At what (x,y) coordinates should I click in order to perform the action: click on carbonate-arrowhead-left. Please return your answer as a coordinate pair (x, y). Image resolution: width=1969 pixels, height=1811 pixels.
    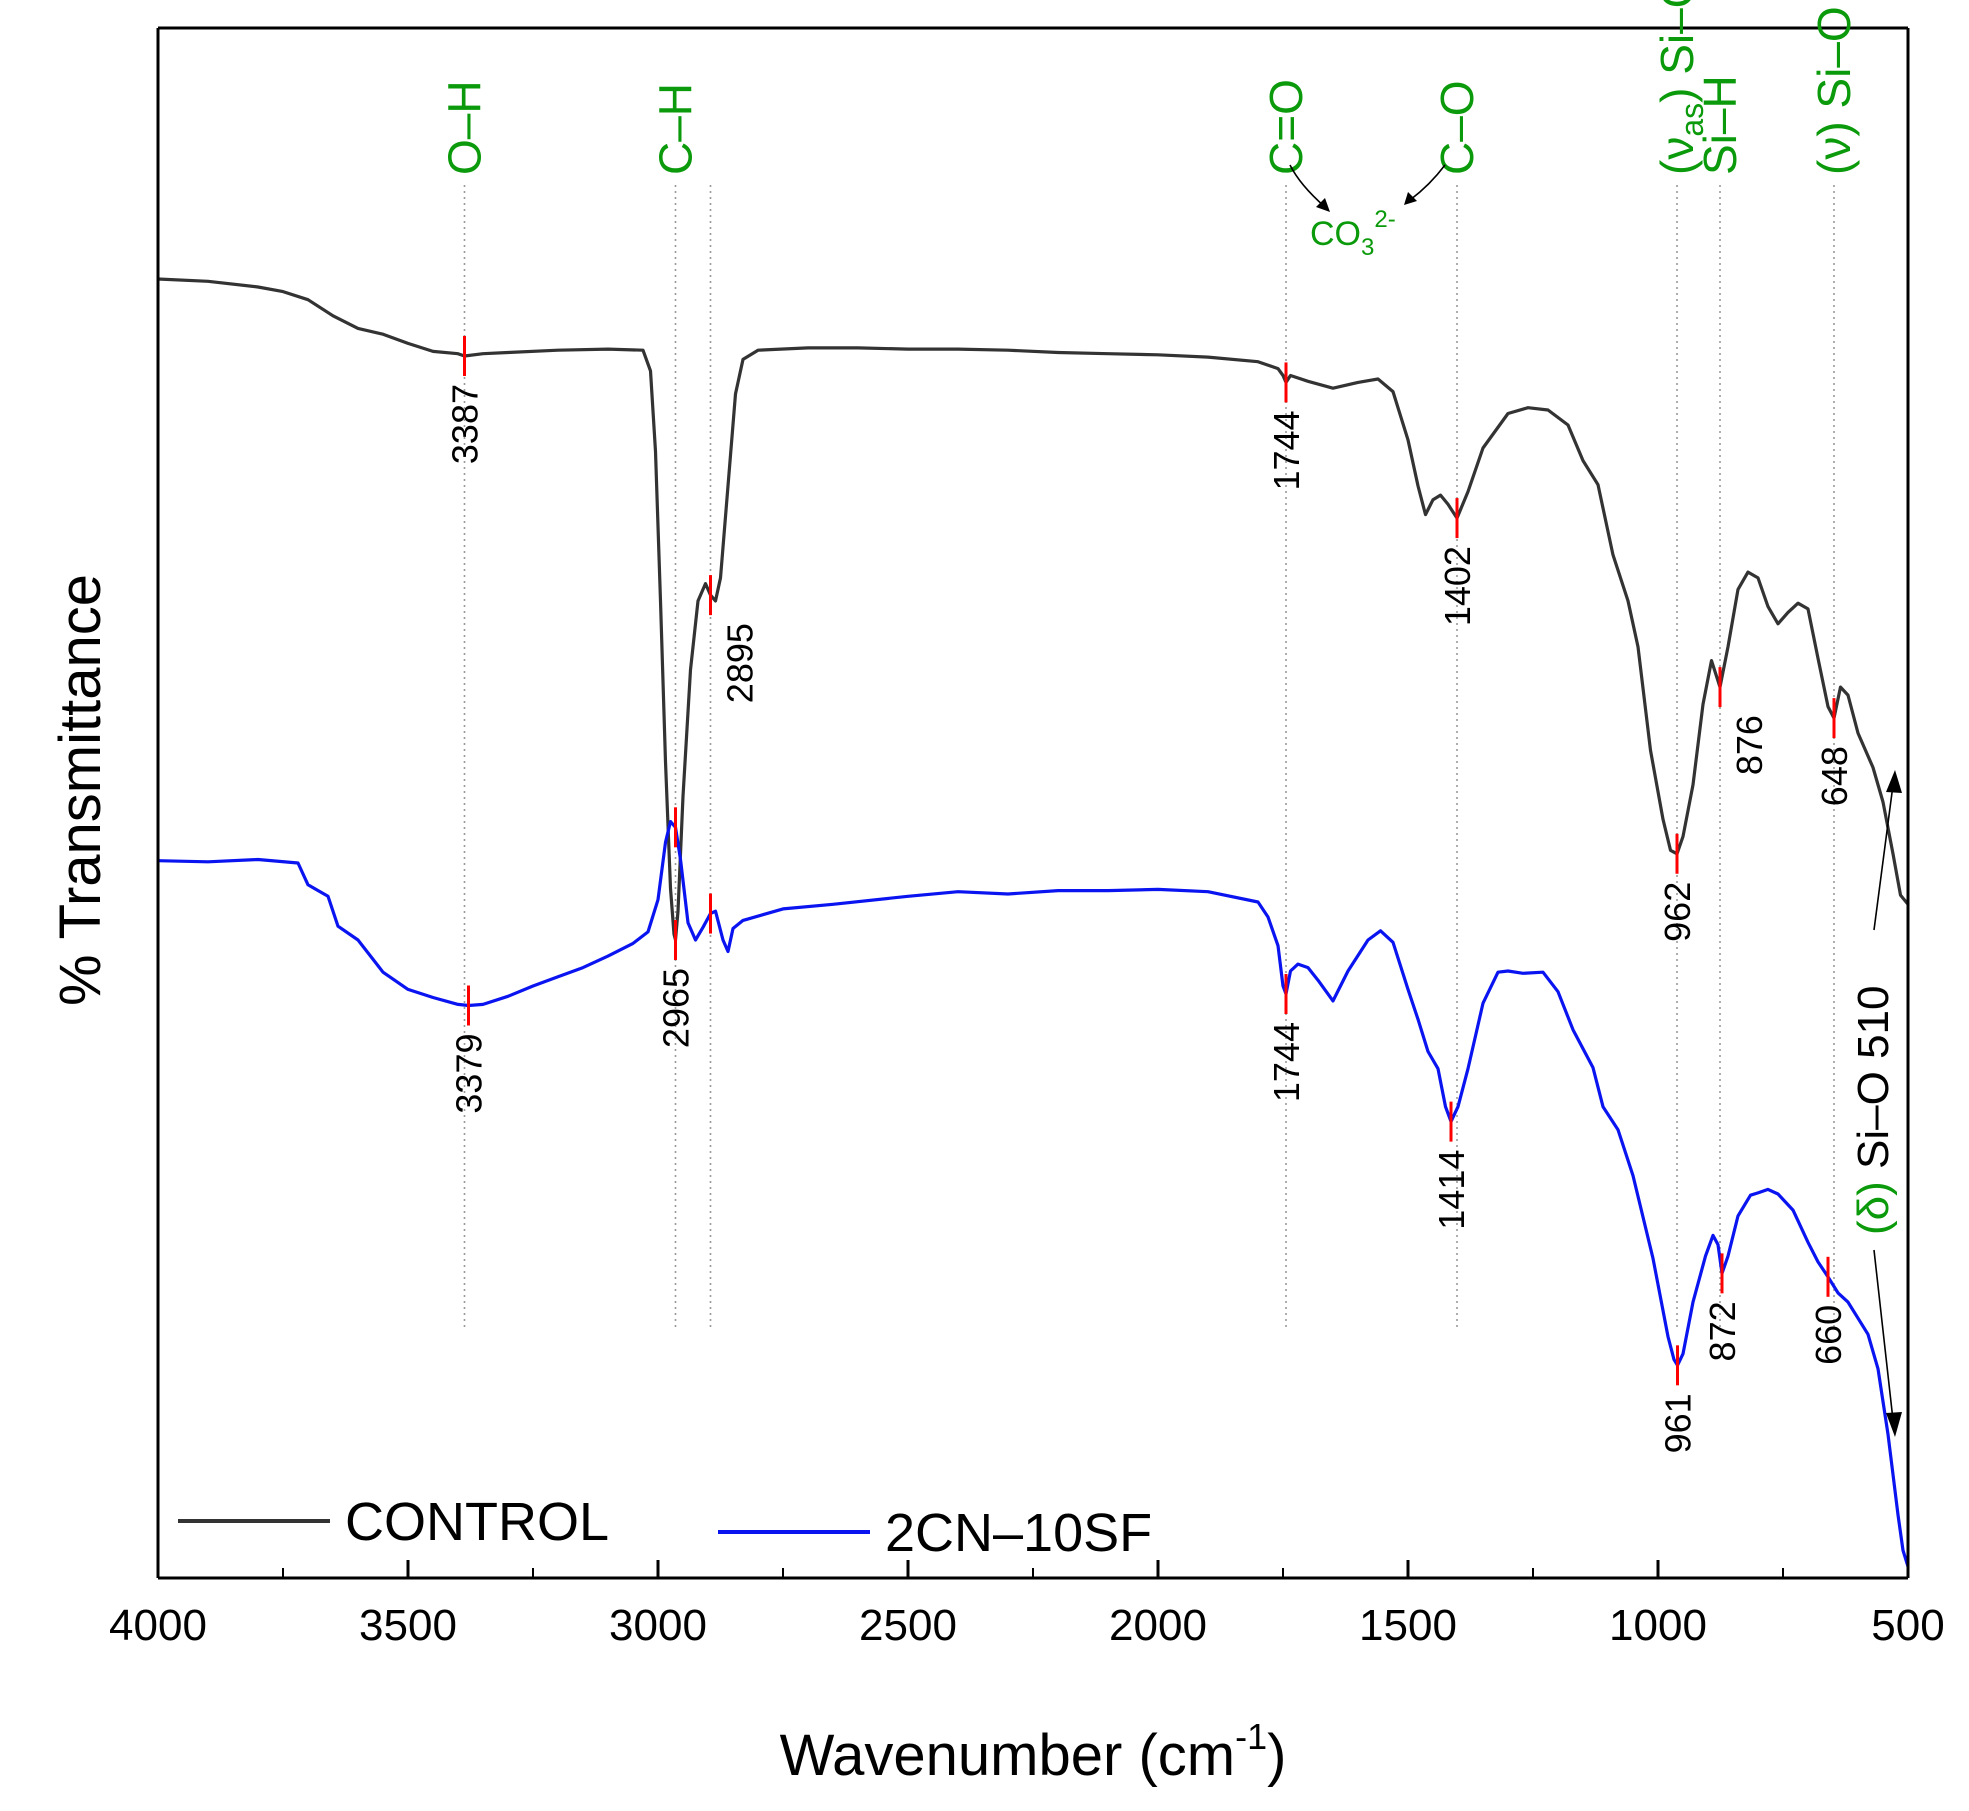
    Looking at the image, I should click on (1323, 205).